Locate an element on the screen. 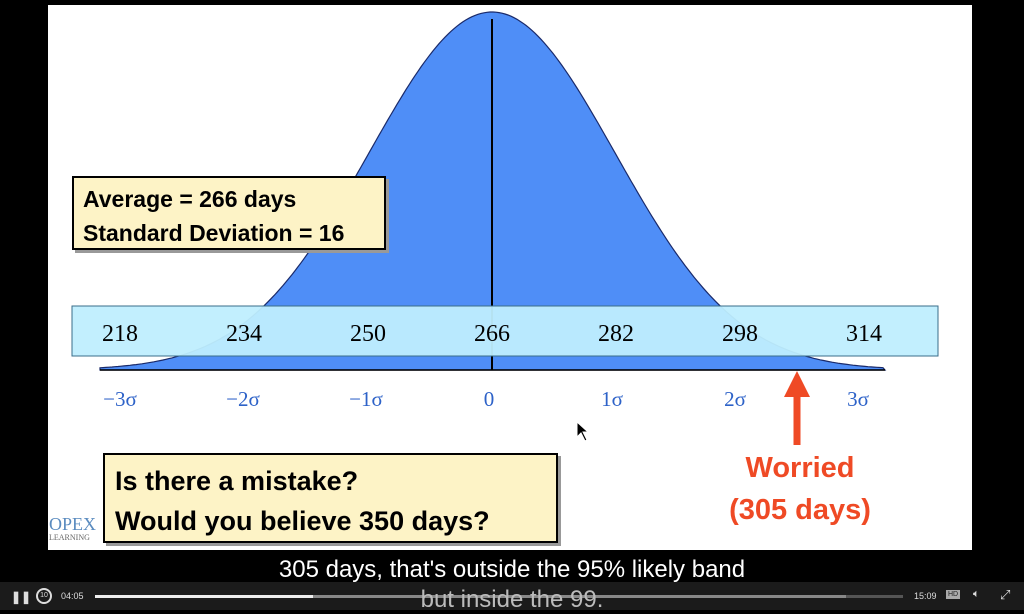  opex-logo: OPEX LEARNING is located at coordinates (73, 528).